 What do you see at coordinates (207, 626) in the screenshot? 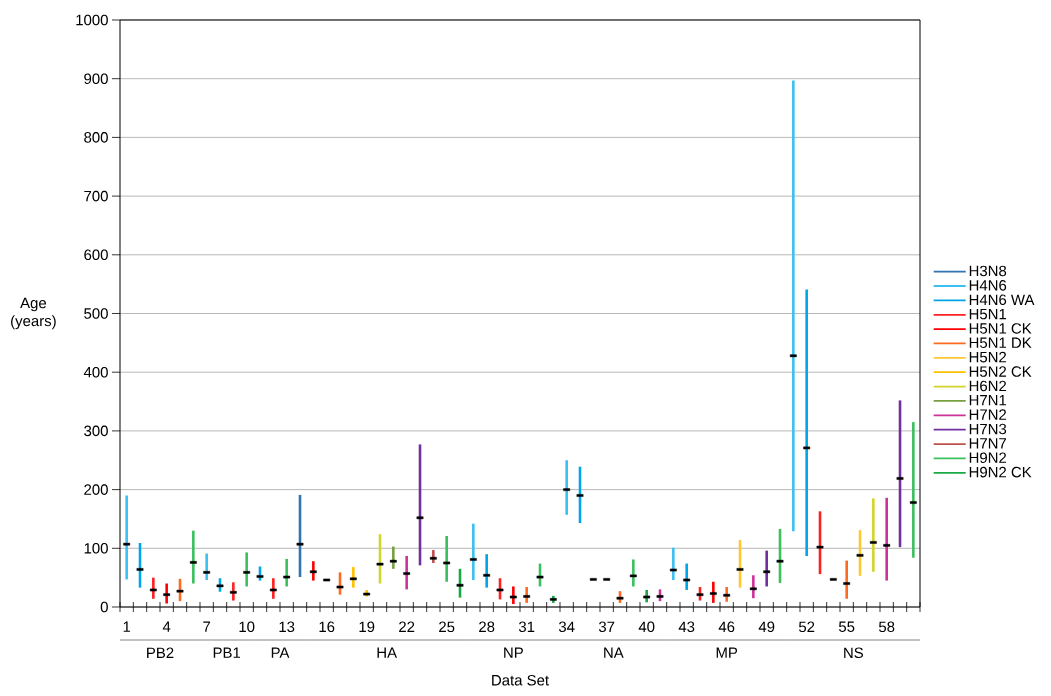
I see `x-tick-label: 7` at bounding box center [207, 626].